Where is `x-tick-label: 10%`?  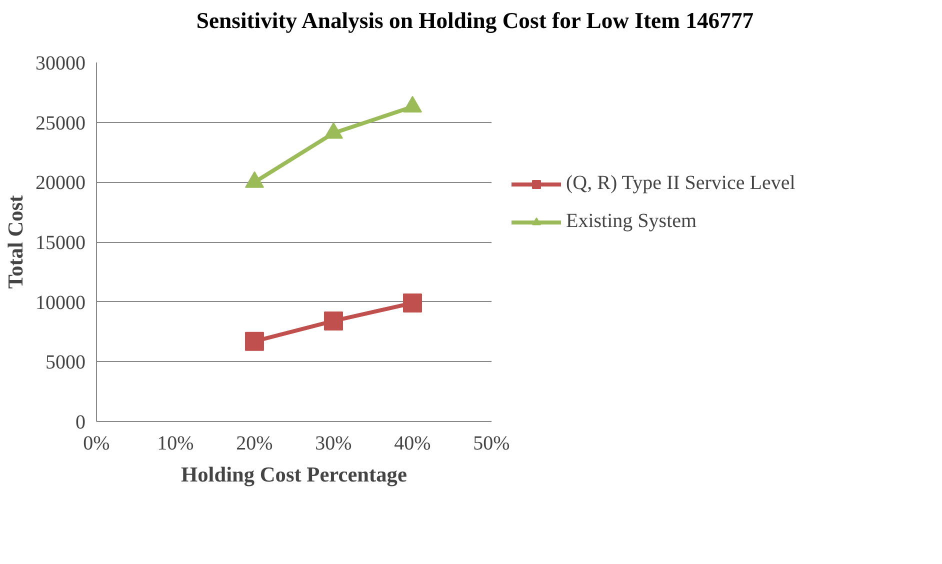 x-tick-label: 10% is located at coordinates (175, 443).